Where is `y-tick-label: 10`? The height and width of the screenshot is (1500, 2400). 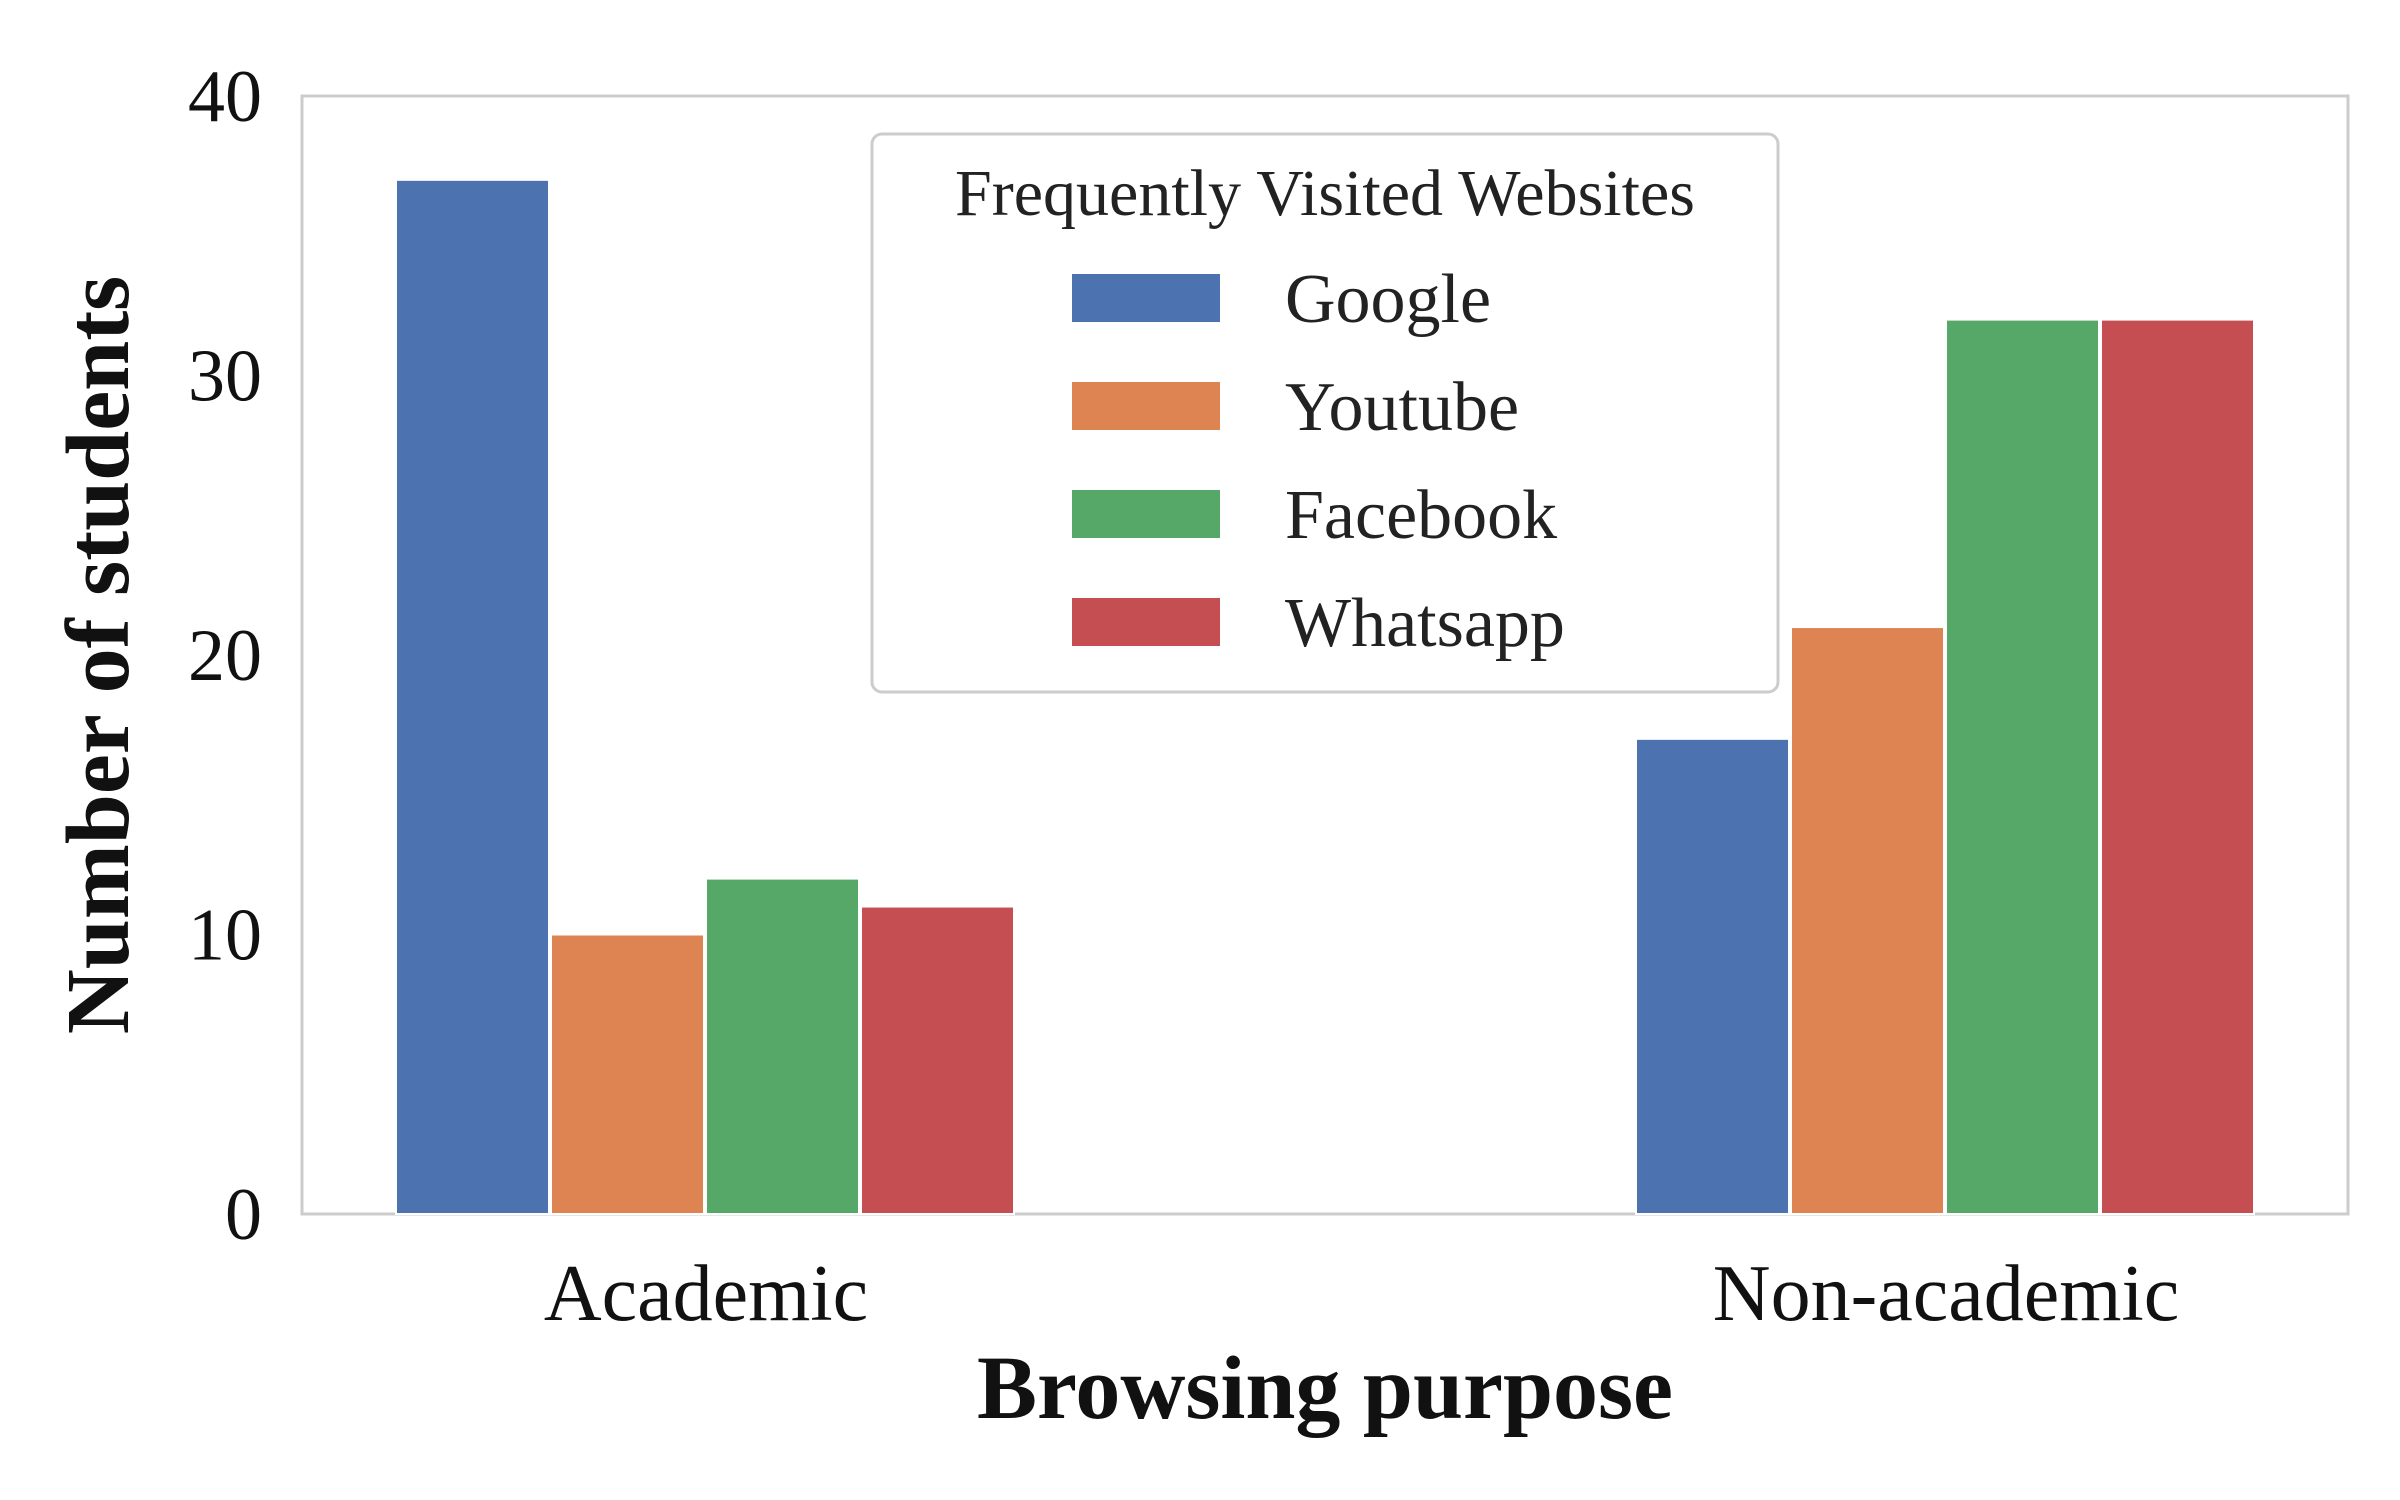 y-tick-label: 10 is located at coordinates (225, 936).